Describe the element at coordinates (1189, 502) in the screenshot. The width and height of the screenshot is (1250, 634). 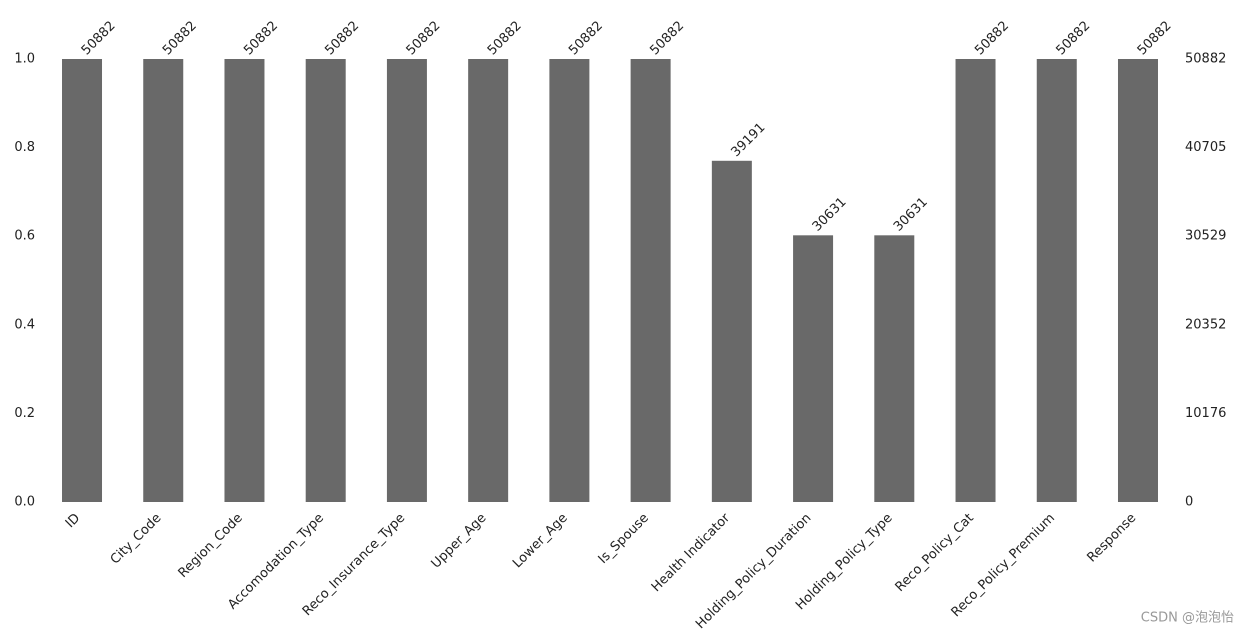
I see `y2-tick-label: 0` at that location.